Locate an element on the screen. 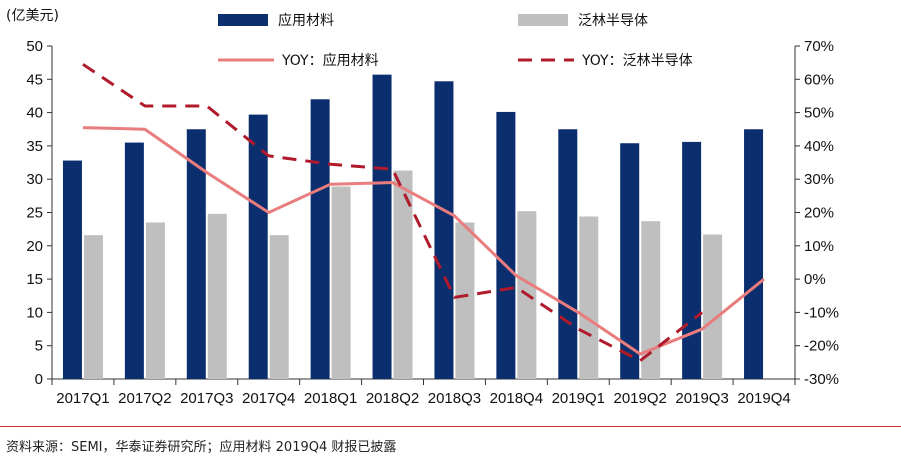 This screenshot has width=901, height=463. right-tick-label: -30% is located at coordinates (821, 379).